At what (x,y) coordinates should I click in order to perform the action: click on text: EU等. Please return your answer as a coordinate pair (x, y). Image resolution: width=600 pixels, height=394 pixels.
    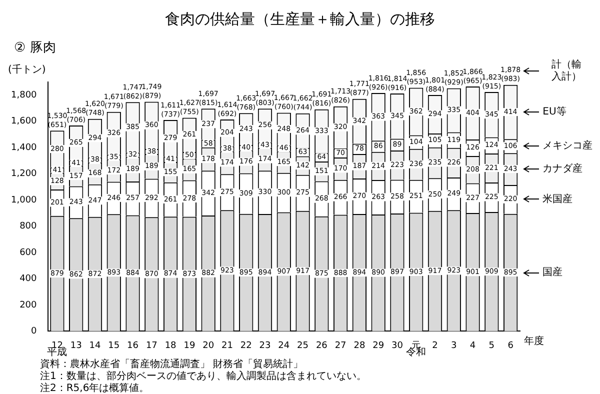
    Looking at the image, I should click on (554, 112).